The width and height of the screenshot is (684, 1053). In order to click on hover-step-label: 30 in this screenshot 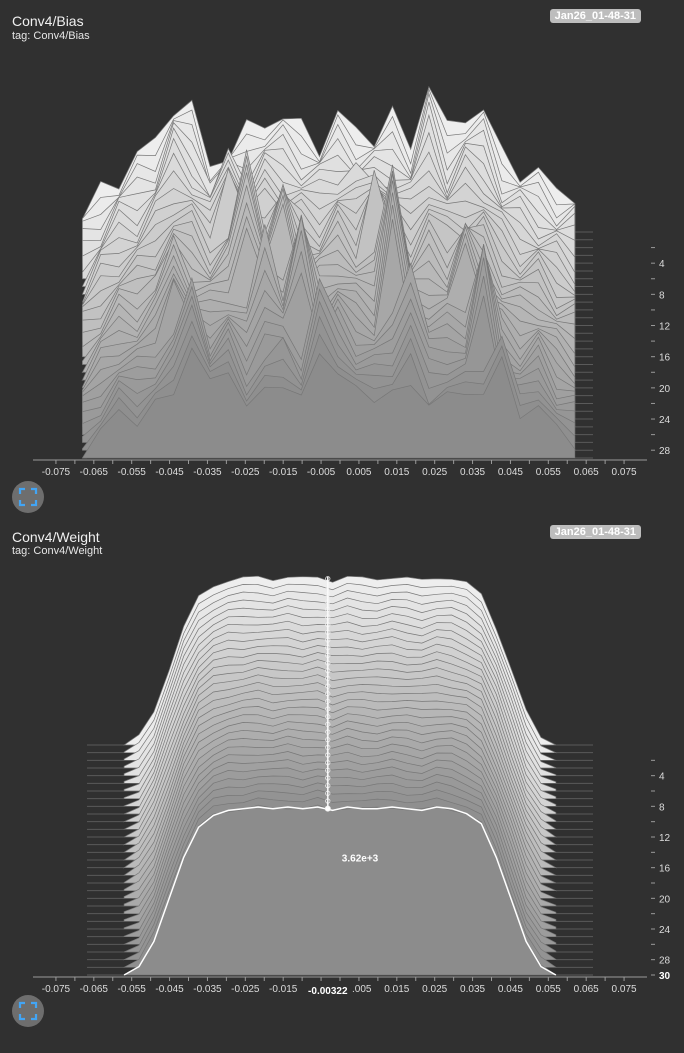, I will do `click(665, 976)`.